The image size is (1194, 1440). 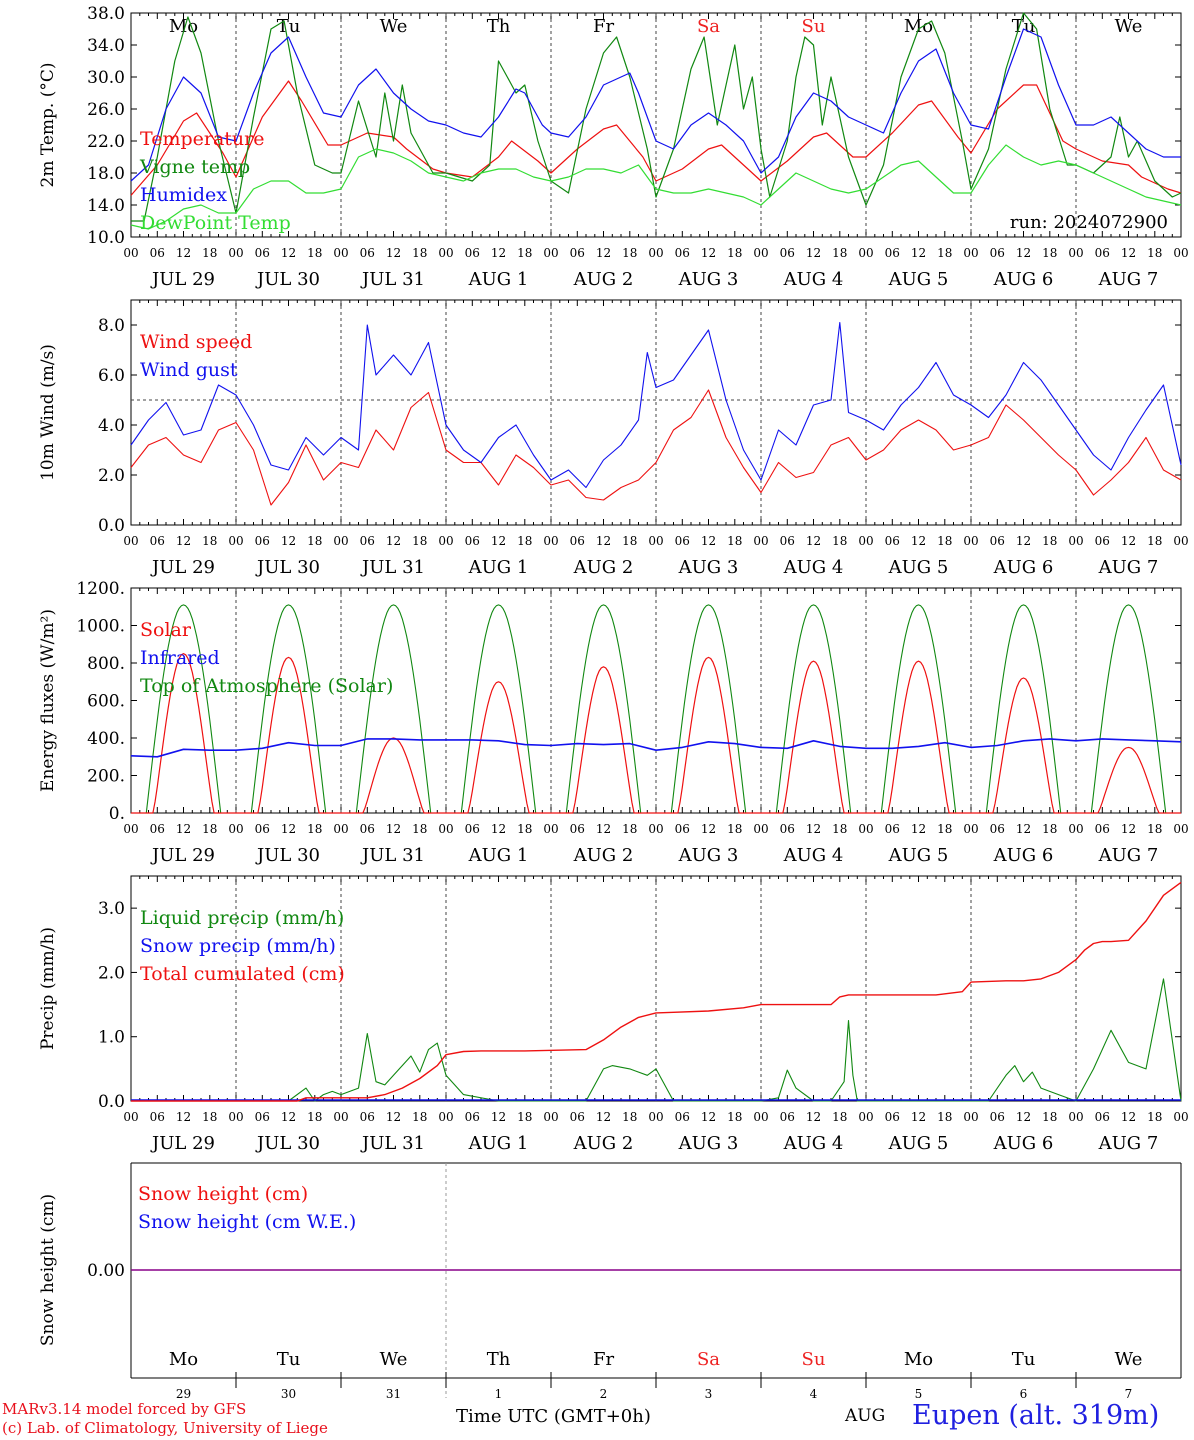 What do you see at coordinates (111, 476) in the screenshot?
I see `y-tick-label: 2.0` at bounding box center [111, 476].